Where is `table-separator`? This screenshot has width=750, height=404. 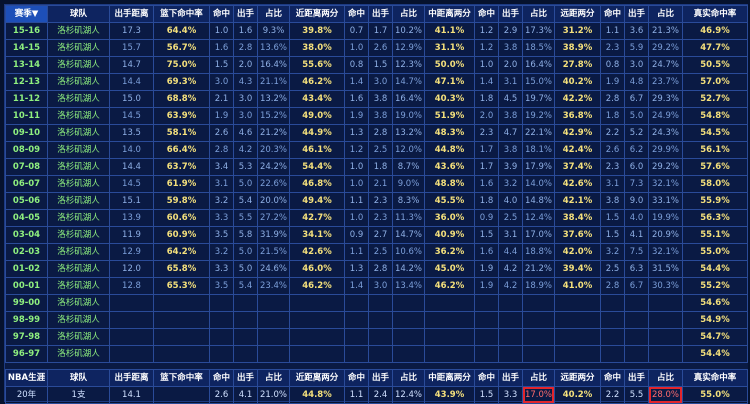
table-separator is located at coordinates (376, 366).